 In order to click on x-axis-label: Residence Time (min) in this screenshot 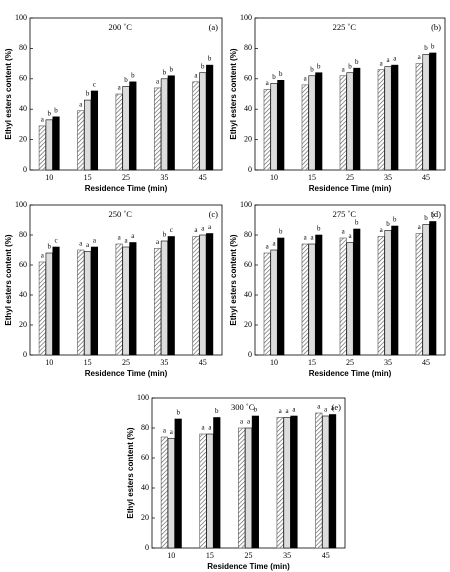, I will do `click(350, 373)`.